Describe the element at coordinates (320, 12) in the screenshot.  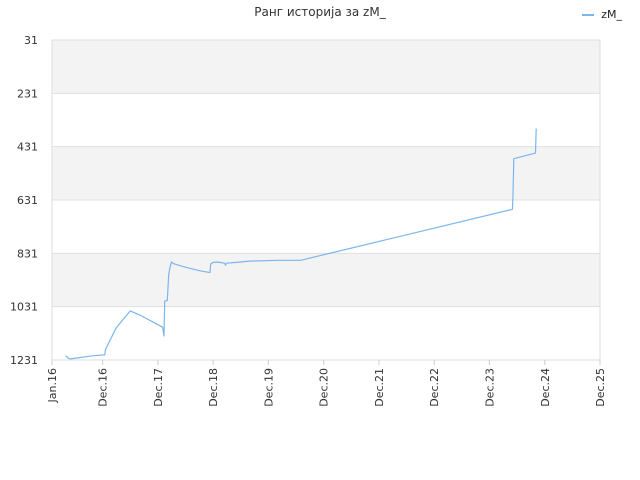
I see `chart-title: Ранг историја за zM_` at that location.